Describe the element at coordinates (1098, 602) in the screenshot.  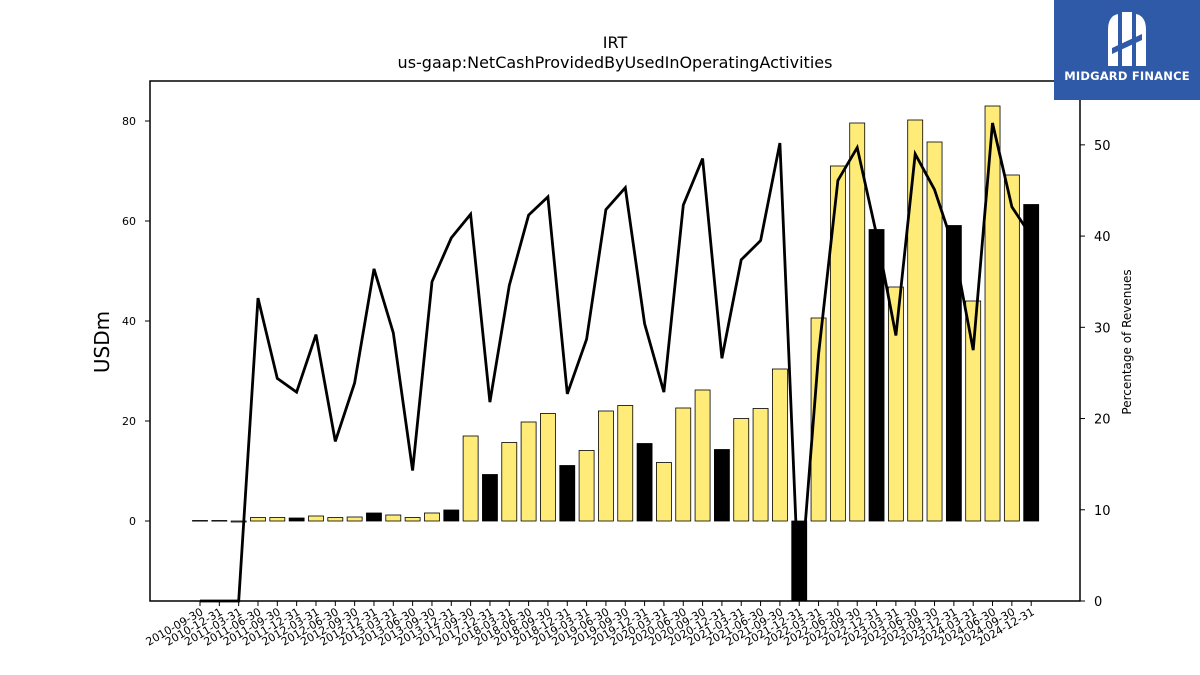
I see `y2-tick-label: 0` at that location.